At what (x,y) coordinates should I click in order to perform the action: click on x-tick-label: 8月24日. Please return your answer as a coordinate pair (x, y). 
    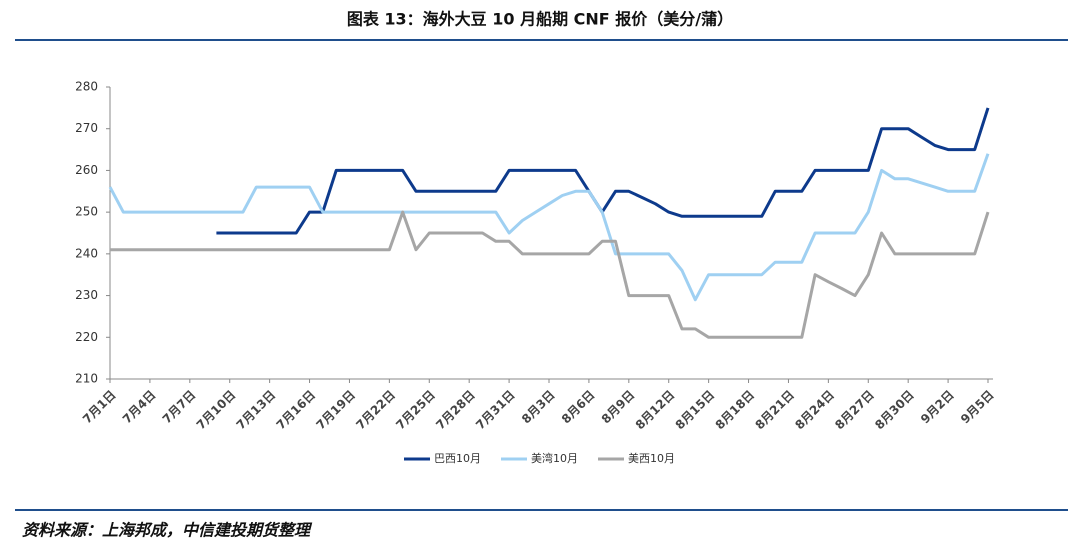
    Looking at the image, I should click on (814, 410).